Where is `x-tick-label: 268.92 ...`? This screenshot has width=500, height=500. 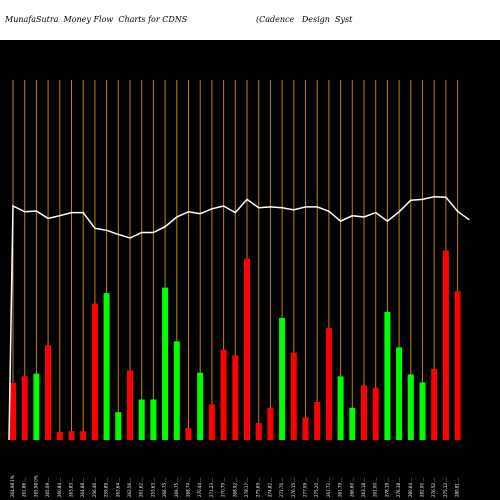
x-tick-label: 268.92 ... is located at coordinates (234, 487).